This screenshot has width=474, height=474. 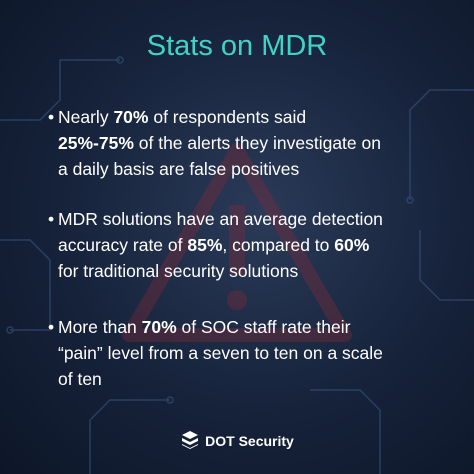 What do you see at coordinates (100, 327) in the screenshot?
I see `text: More than` at bounding box center [100, 327].